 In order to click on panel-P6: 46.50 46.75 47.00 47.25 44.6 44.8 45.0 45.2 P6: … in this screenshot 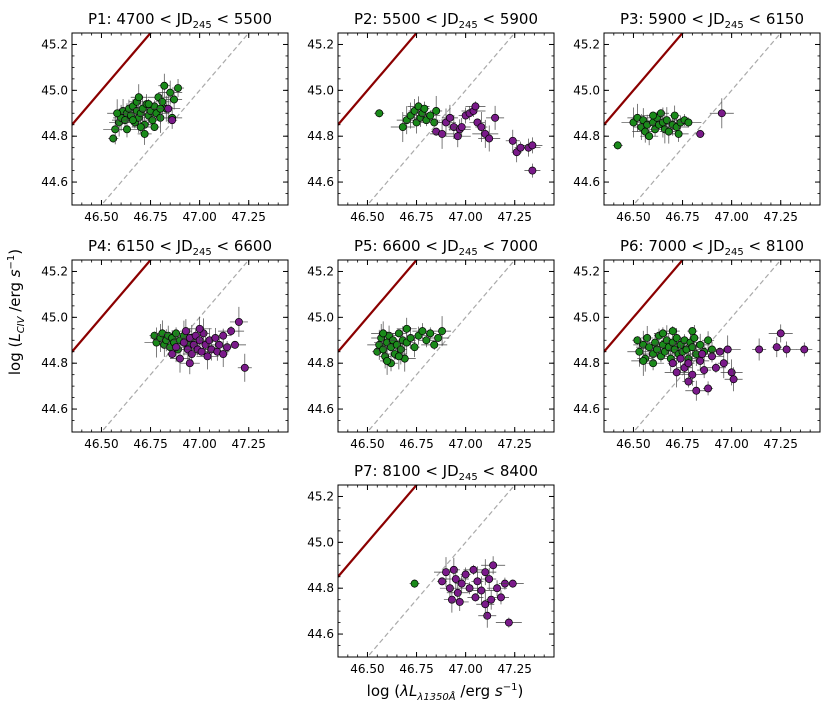, I will do `click(697, 344)`.